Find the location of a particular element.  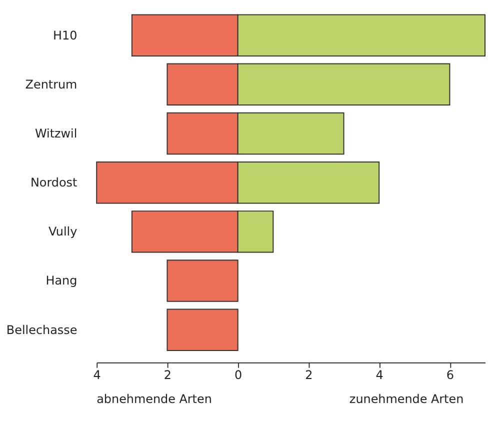

y-tick-label: Witzwil is located at coordinates (56, 133).